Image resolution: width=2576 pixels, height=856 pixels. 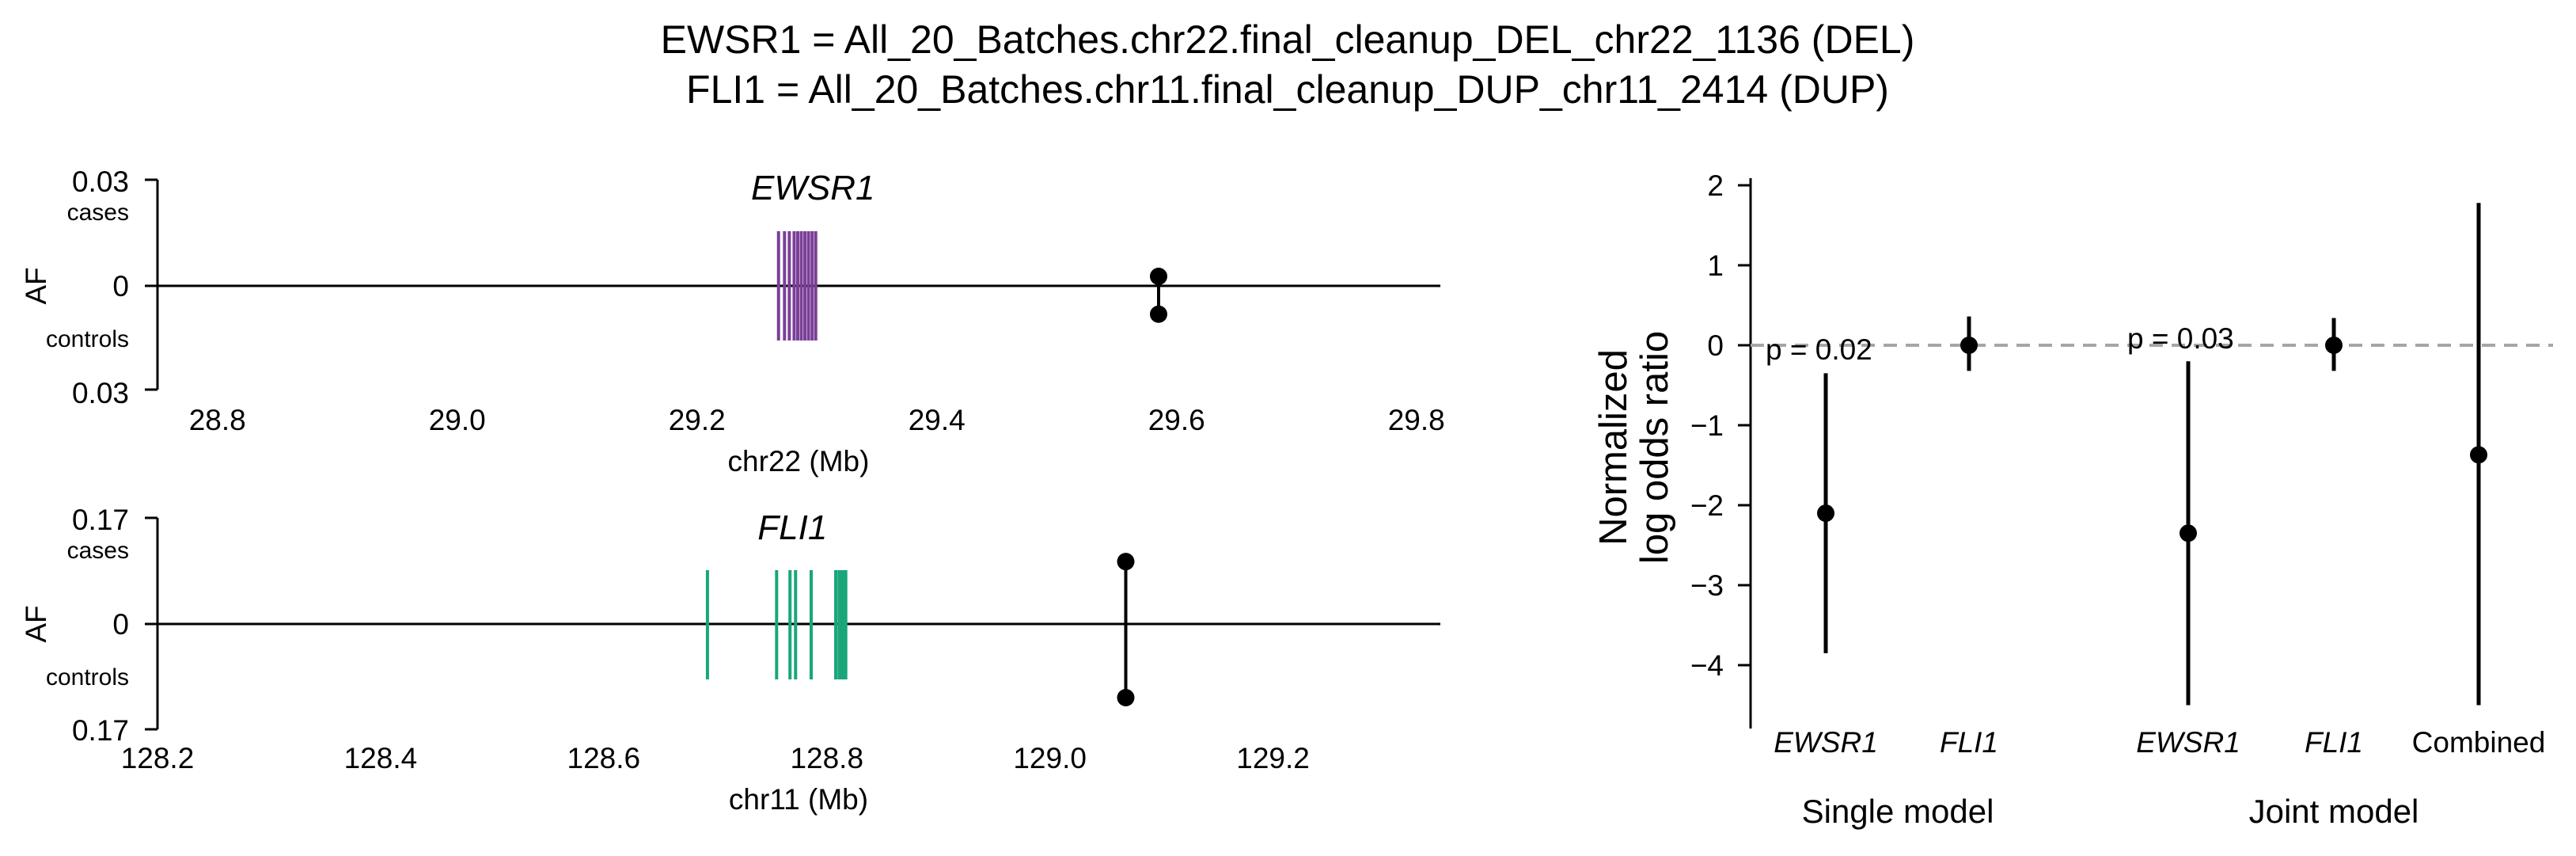 I want to click on x-tick-label: 128.4, so click(x=381, y=758).